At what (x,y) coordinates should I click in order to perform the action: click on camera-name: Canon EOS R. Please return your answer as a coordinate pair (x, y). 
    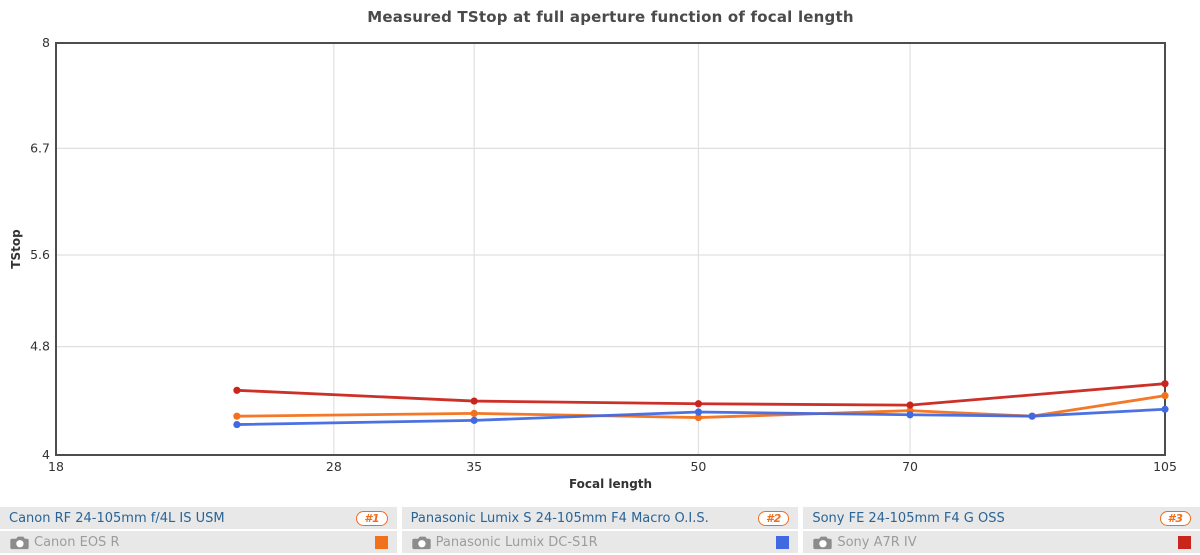
    Looking at the image, I should click on (77, 542).